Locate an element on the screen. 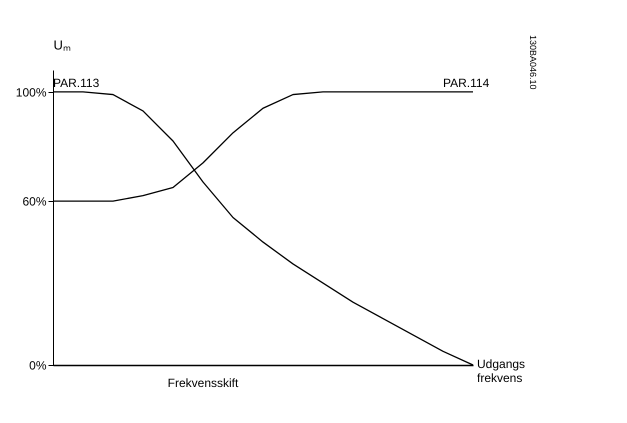 The image size is (627, 423). y-tick-label: 100% is located at coordinates (31, 92).